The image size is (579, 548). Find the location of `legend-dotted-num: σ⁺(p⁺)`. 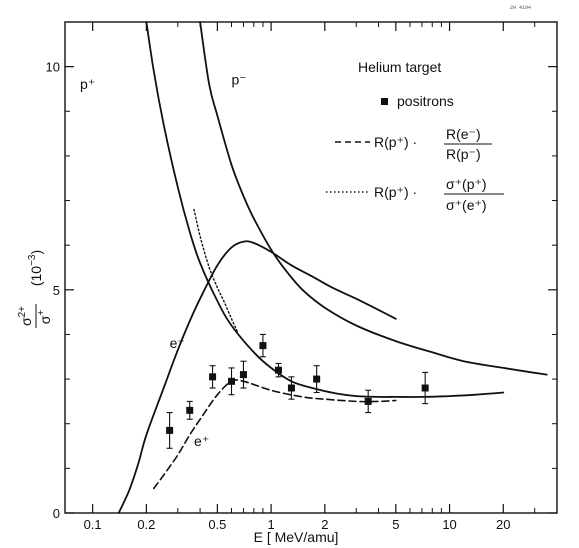

legend-dotted-num: σ⁺(p⁺) is located at coordinates (466, 184).